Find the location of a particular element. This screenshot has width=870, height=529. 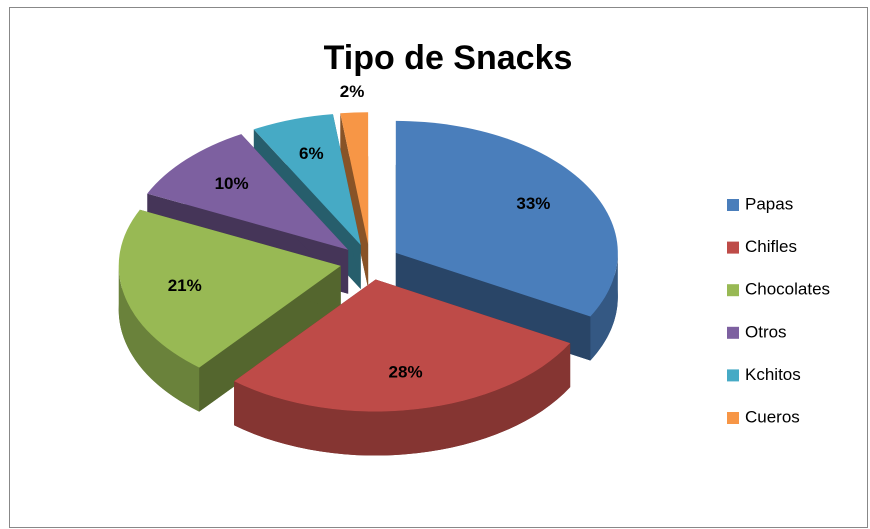

legend-label: Cueros is located at coordinates (772, 416).